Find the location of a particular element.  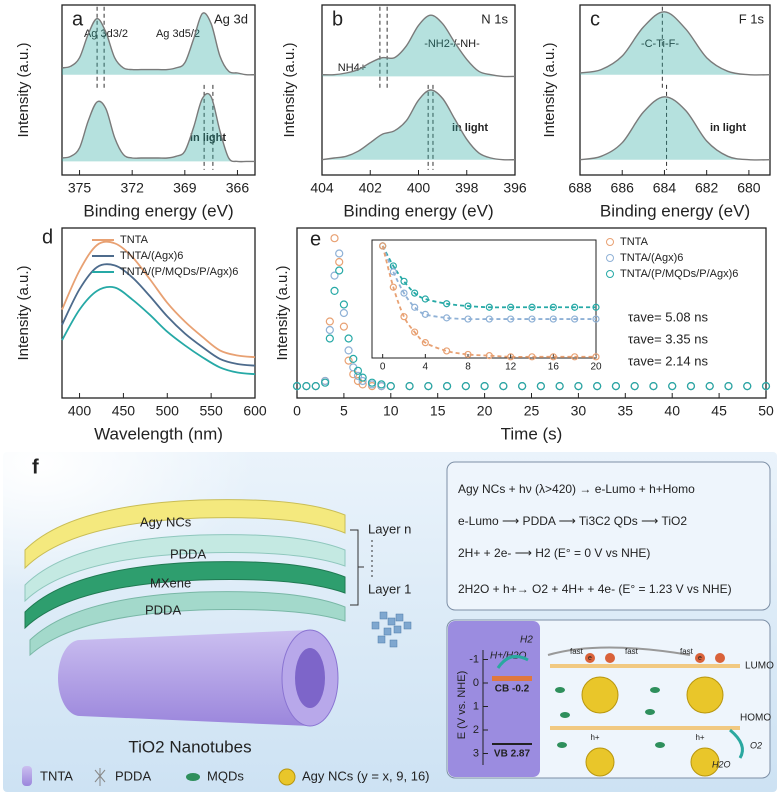

x-tick-label: 600 is located at coordinates (255, 411).